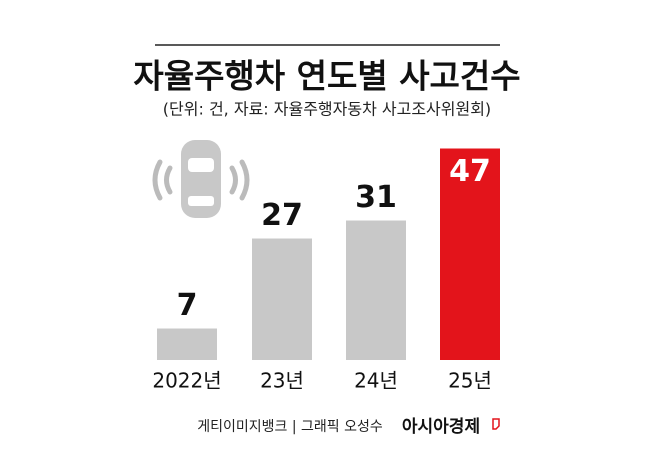  I want to click on x-tick-label: 25년, so click(470, 381).